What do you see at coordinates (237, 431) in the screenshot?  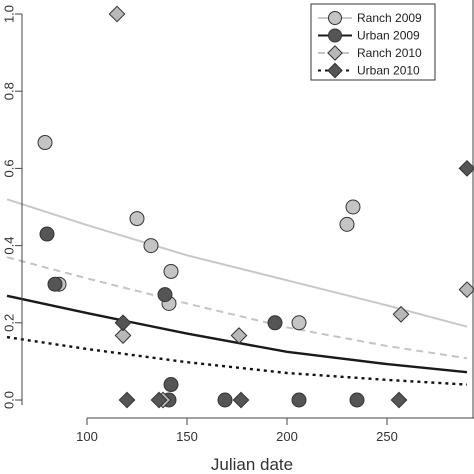 I see `x-axis-ticks: 100 150 200 250` at bounding box center [237, 431].